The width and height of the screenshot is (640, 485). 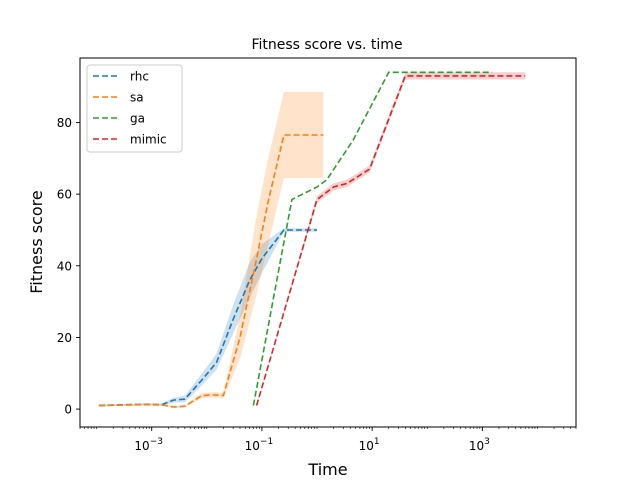 I want to click on y-axis-ticks: 0 20 40 60 80, so click(x=68, y=266).